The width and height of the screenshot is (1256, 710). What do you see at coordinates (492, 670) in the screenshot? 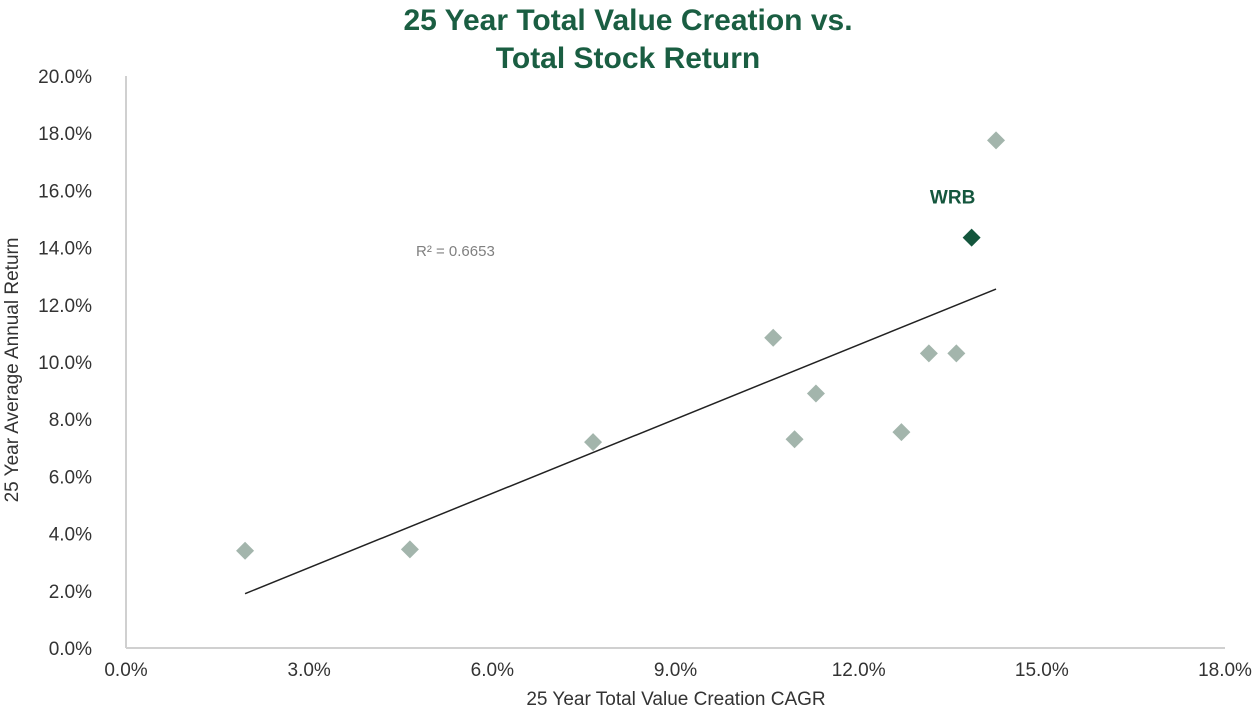
I see `x-tick-label: 6.0%` at bounding box center [492, 670].